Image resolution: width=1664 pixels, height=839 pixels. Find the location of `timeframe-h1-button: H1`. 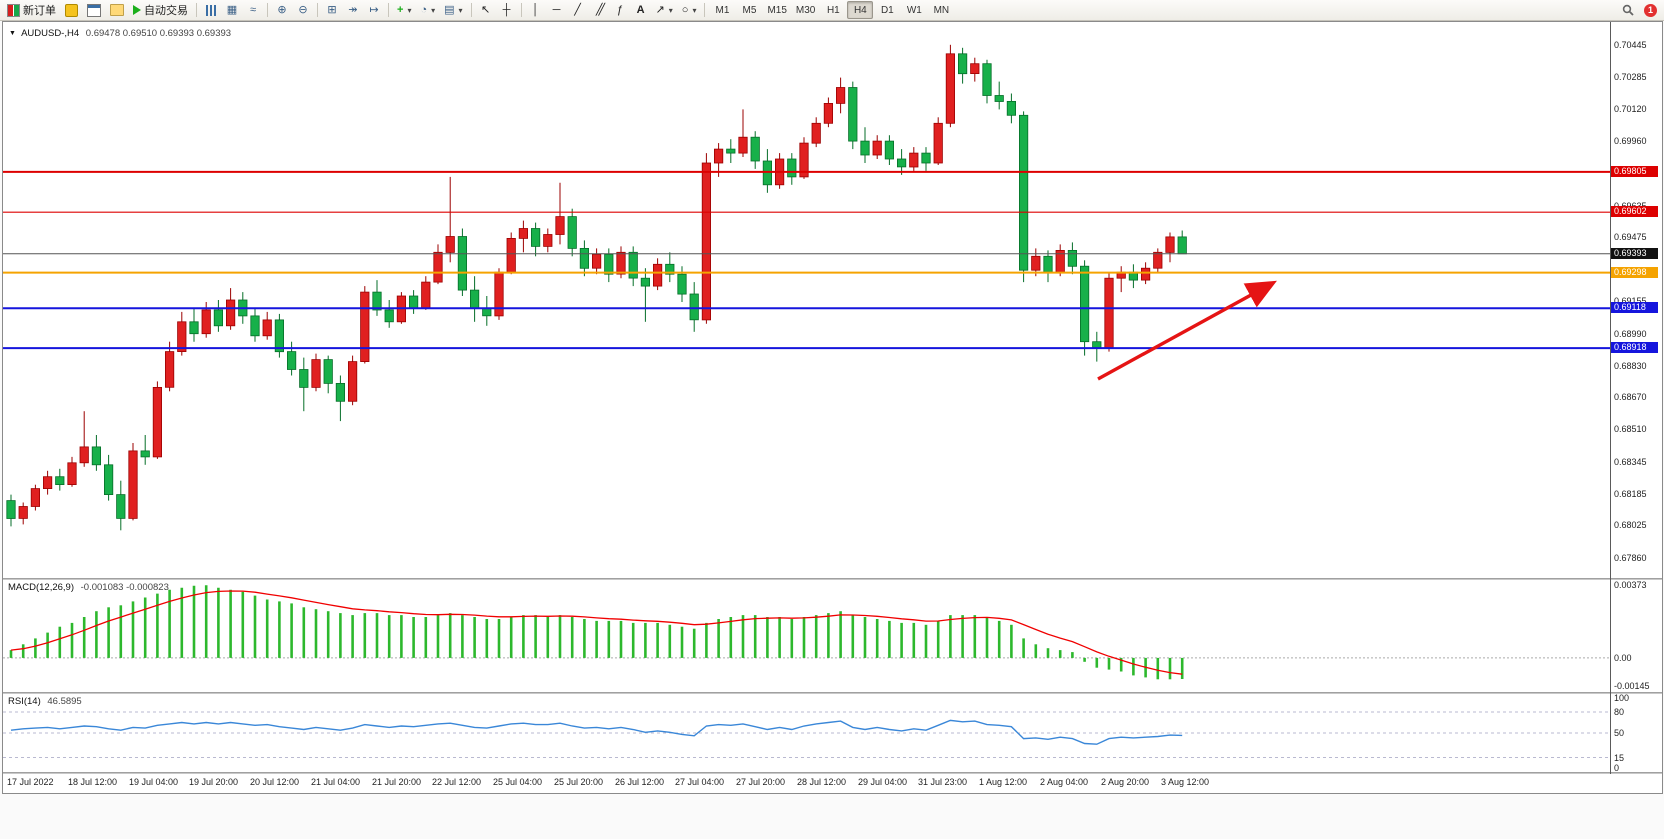

timeframe-h1-button: H1 is located at coordinates (833, 10).